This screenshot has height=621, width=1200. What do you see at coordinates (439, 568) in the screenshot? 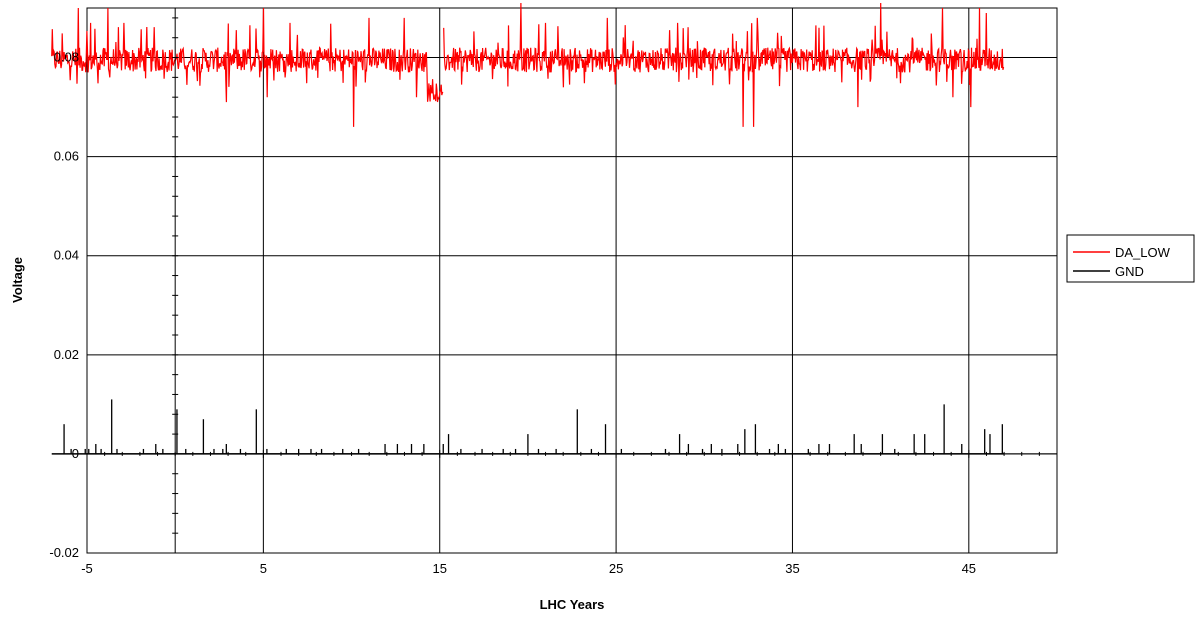
I see `x-tick-label: 15` at bounding box center [439, 568].